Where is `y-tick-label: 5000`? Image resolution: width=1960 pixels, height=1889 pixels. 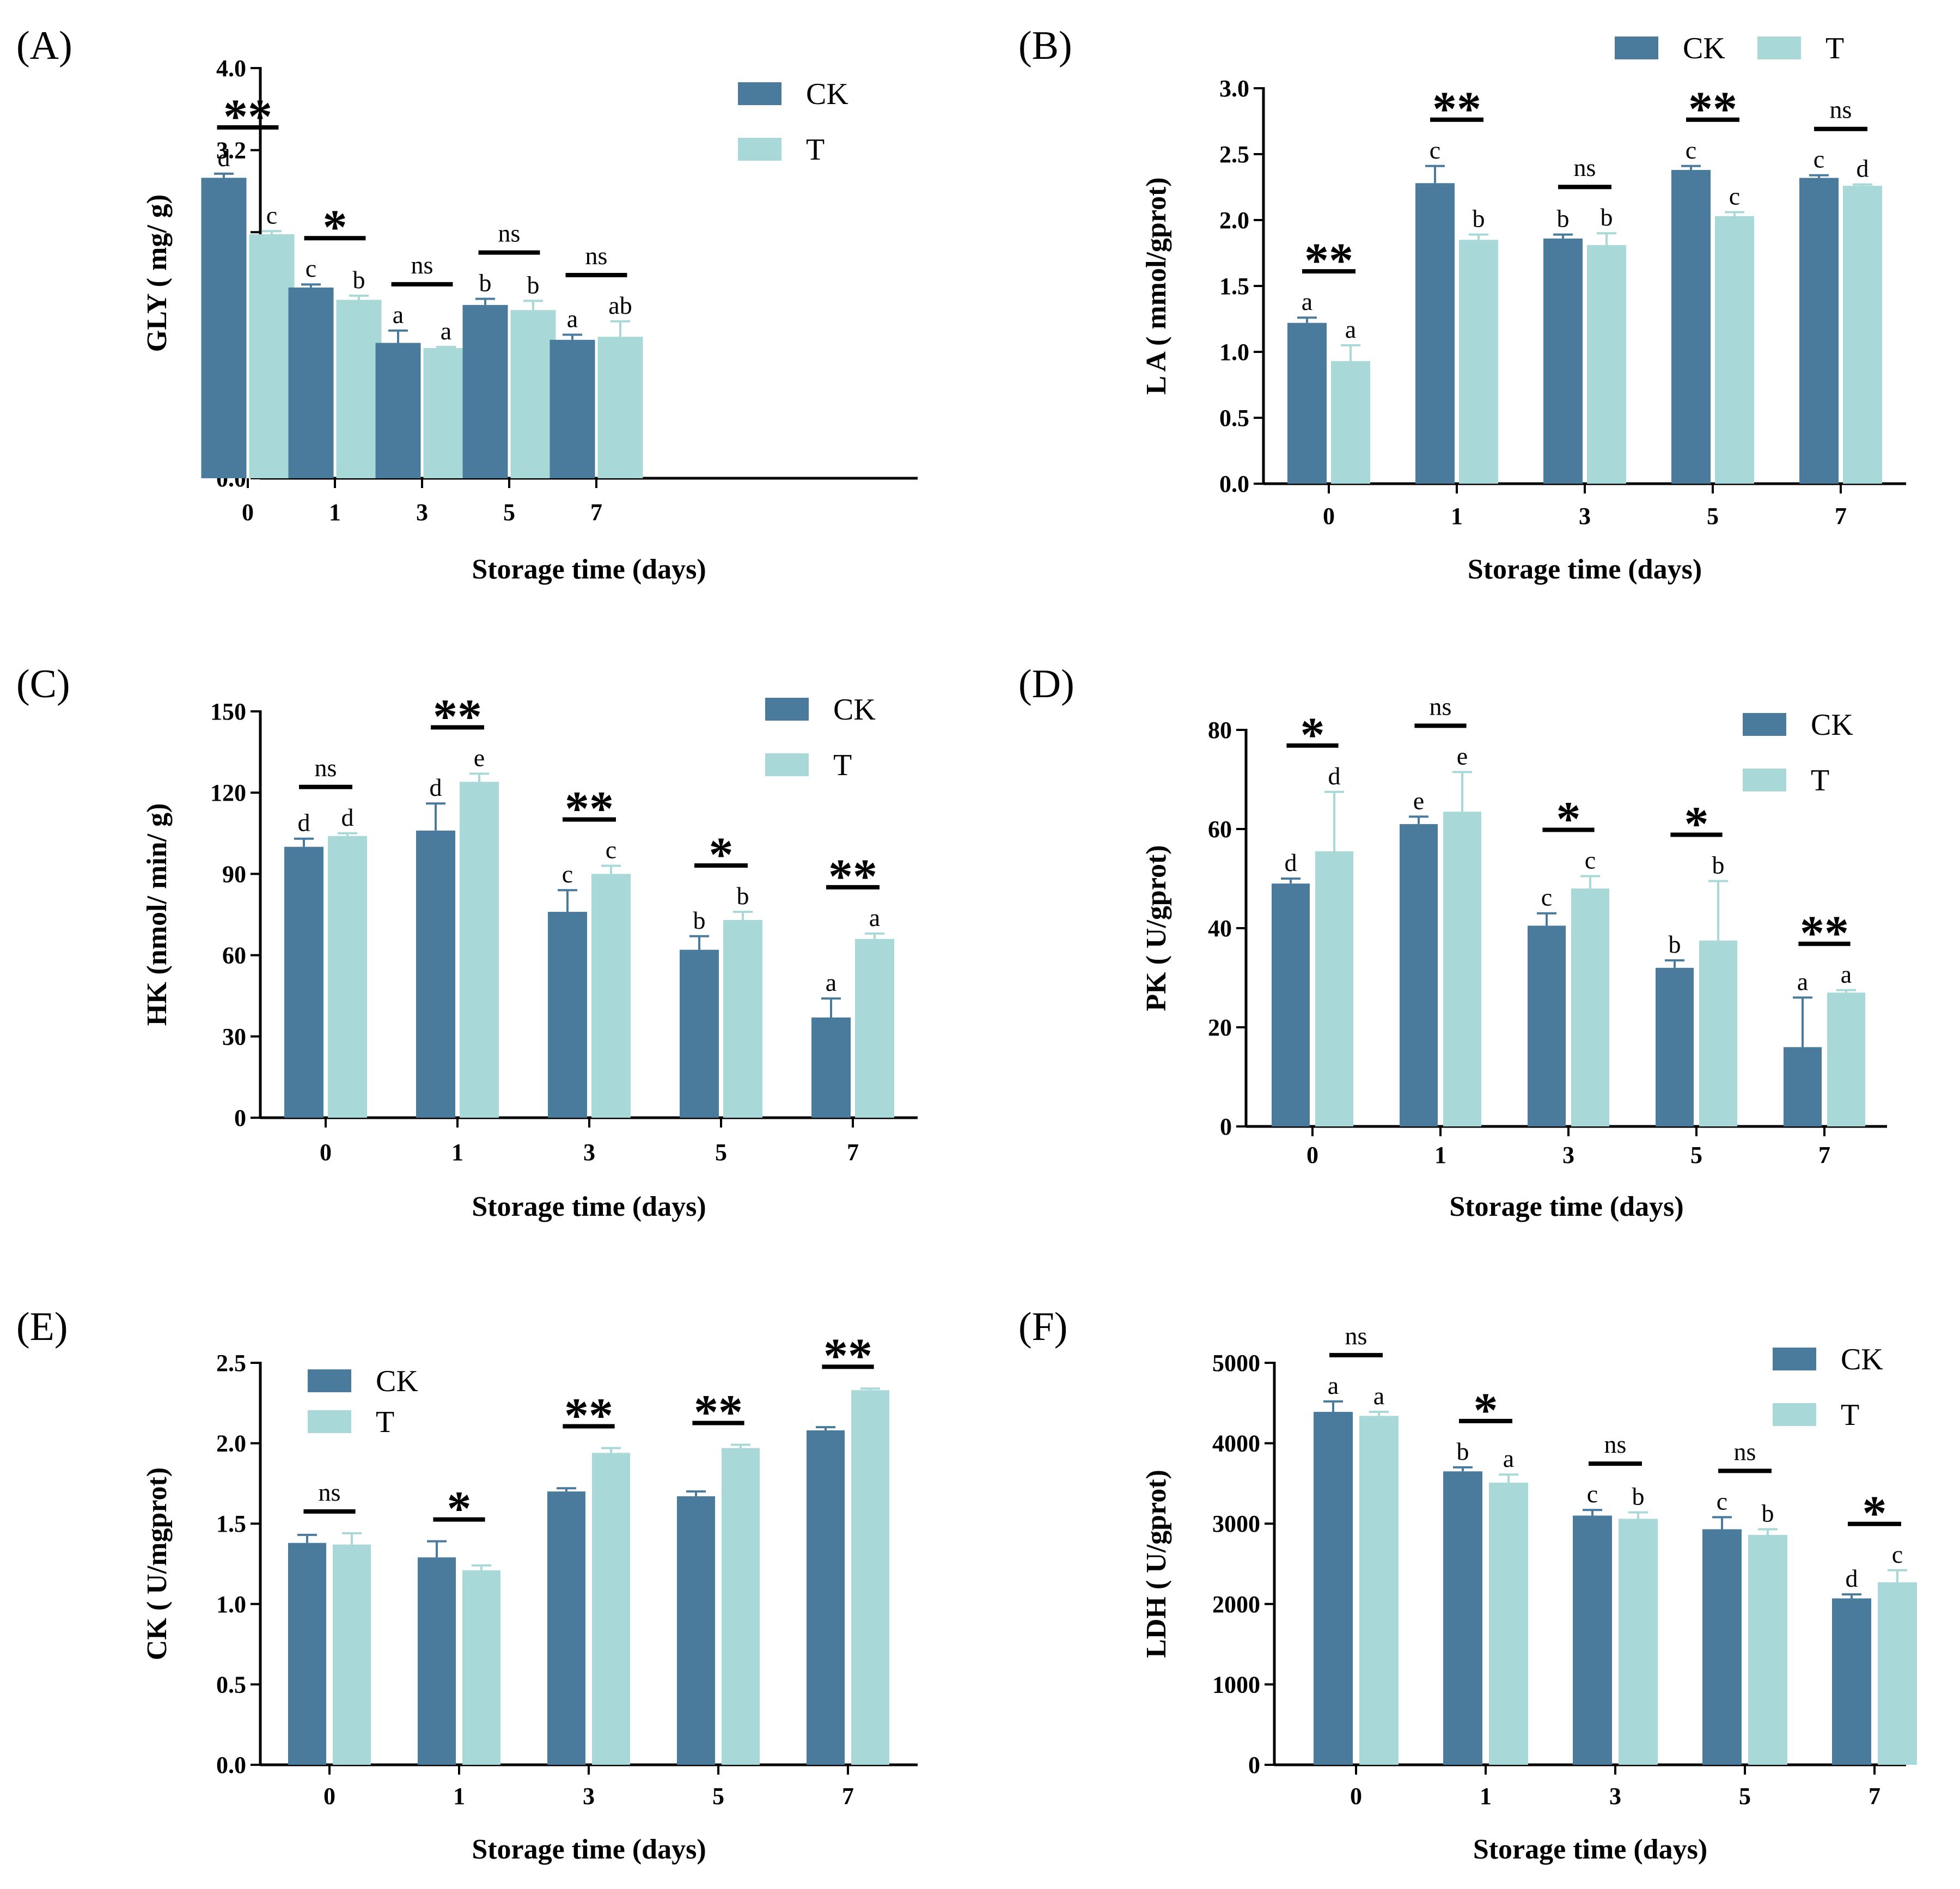
y-tick-label: 5000 is located at coordinates (1236, 1363).